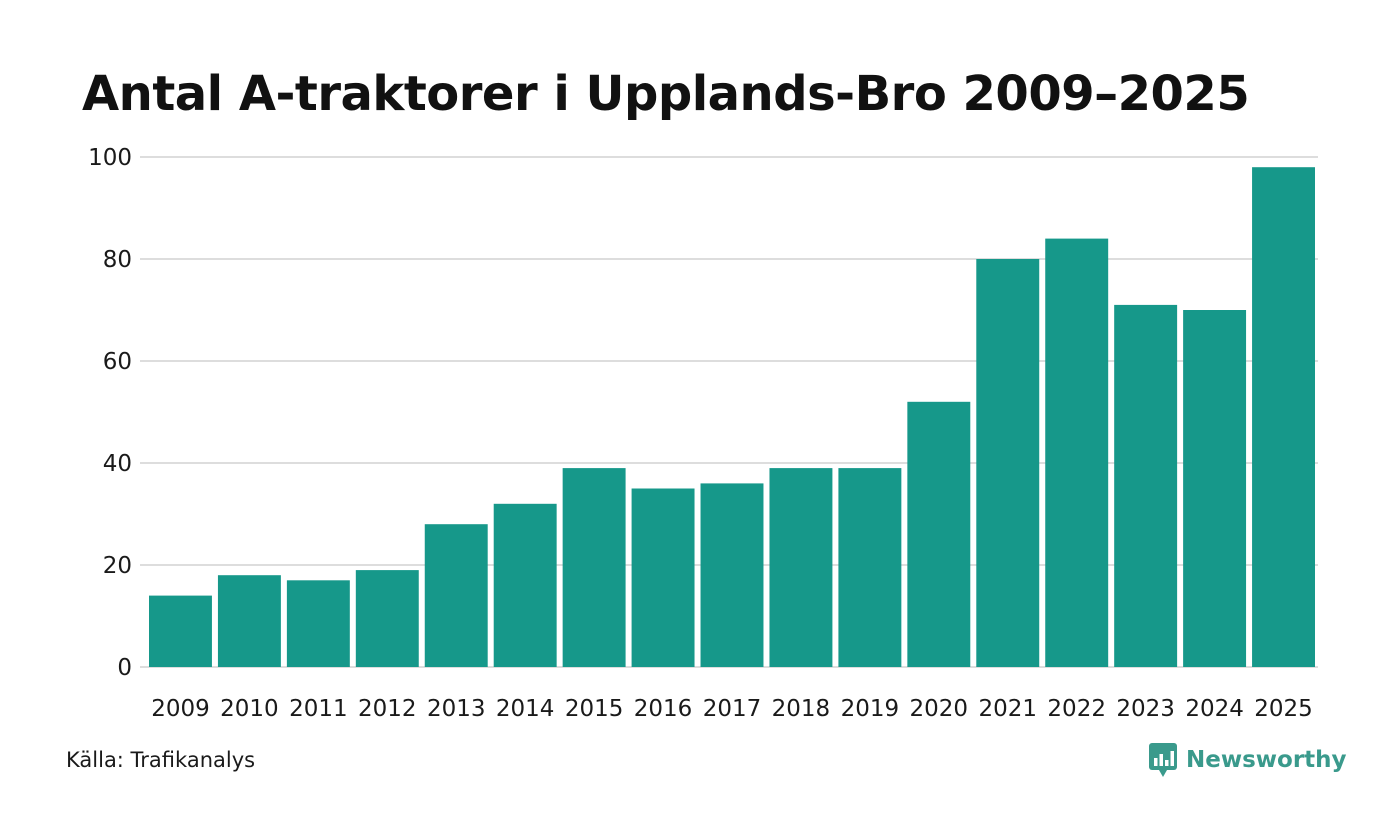 This screenshot has height=840, width=1400. Describe the element at coordinates (663, 577) in the screenshot. I see `bar-2016` at that location.